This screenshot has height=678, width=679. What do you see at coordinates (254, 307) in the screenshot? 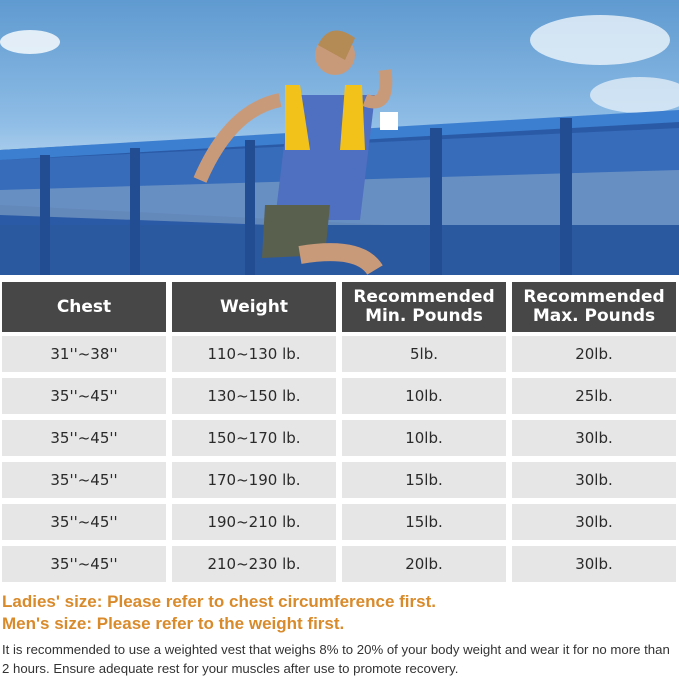
I see `column-header: Weight` at bounding box center [254, 307].